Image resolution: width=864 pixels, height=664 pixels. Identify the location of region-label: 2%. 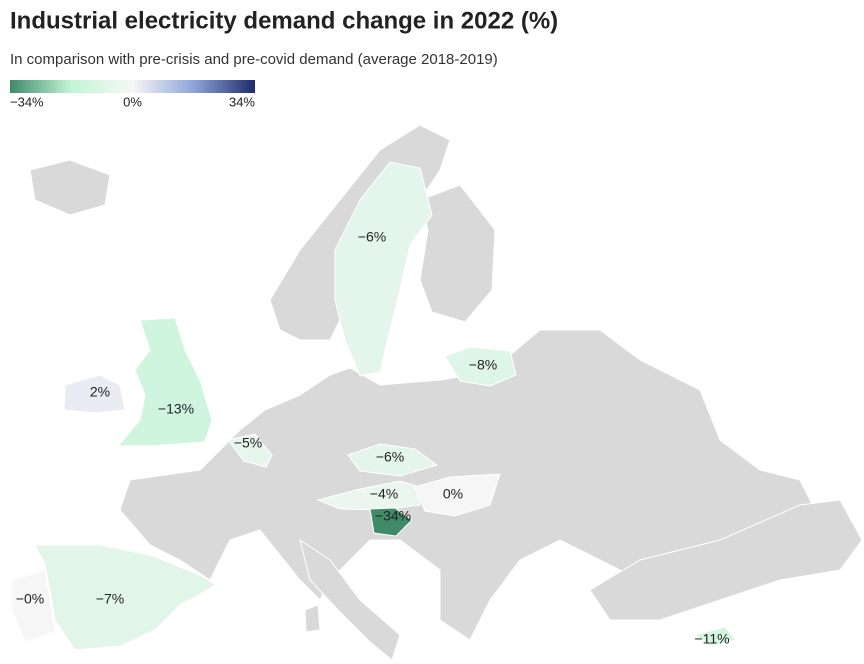
(100, 392).